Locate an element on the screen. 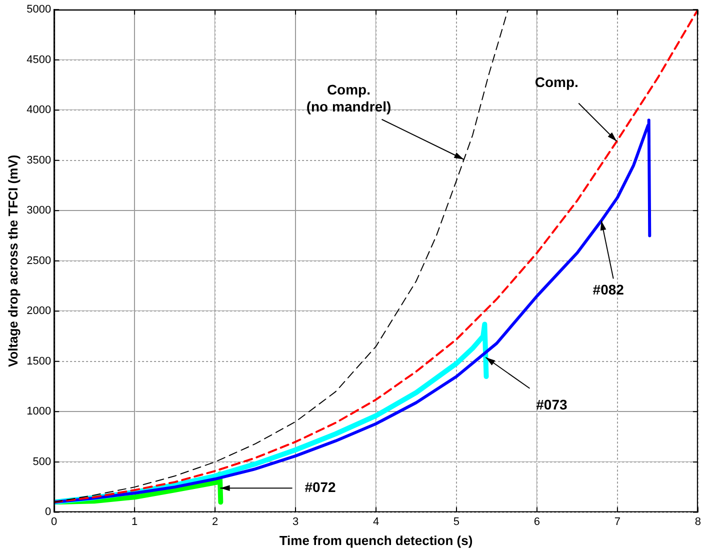  annotation: #072 is located at coordinates (320, 486).